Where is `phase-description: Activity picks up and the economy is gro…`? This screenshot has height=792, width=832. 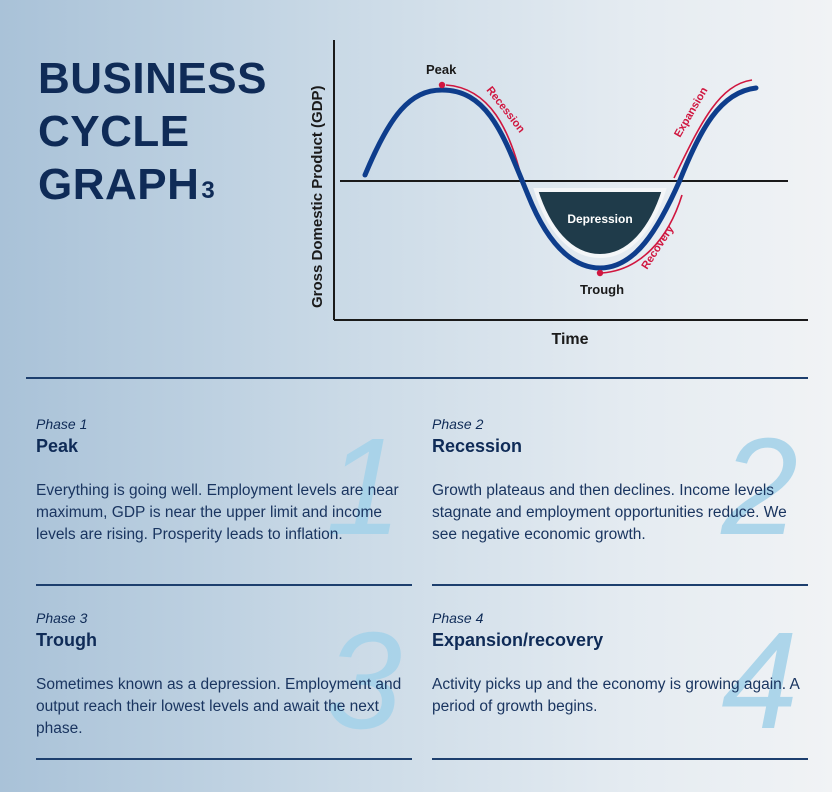
phase-description: Activity picks up and the economy is gro… is located at coordinates (616, 695).